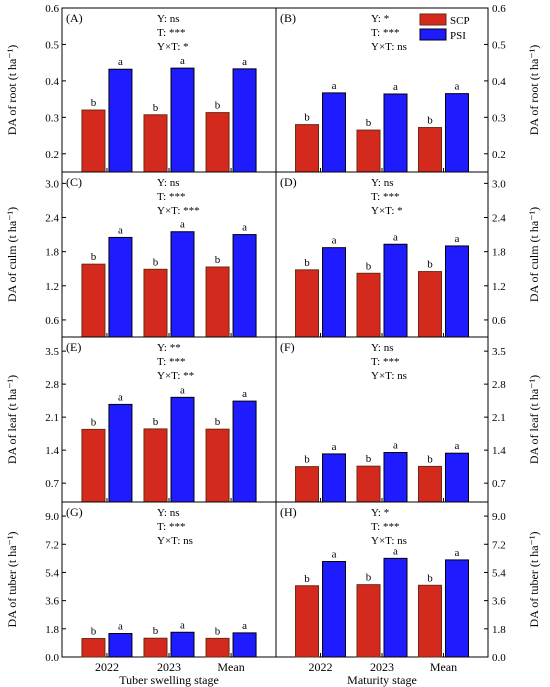 Image resolution: width=550 pixels, height=687 pixels. I want to click on y-axis-label-right: DA of root (t ha⁻¹), so click(534, 90).